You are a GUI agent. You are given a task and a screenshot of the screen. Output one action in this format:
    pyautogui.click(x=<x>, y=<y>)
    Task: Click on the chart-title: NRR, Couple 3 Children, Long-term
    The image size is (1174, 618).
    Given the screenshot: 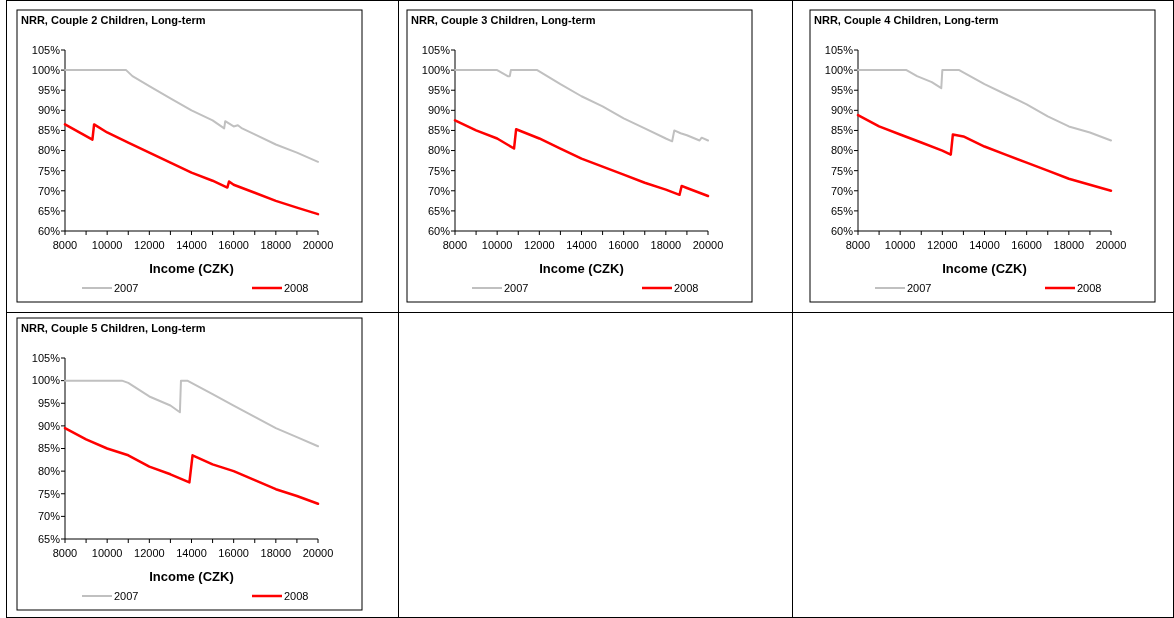 What is the action you would take?
    pyautogui.click(x=503, y=20)
    